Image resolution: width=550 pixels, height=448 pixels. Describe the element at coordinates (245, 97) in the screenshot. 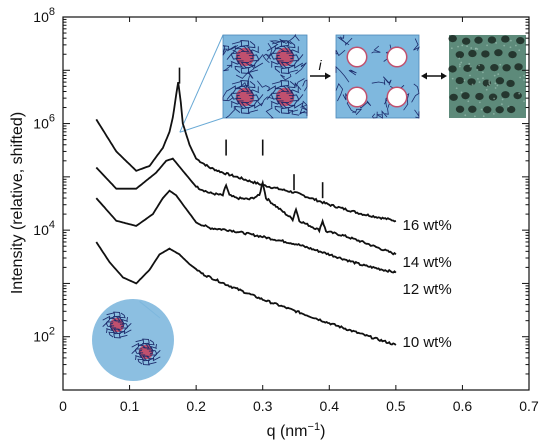

I see `micelle-core` at that location.